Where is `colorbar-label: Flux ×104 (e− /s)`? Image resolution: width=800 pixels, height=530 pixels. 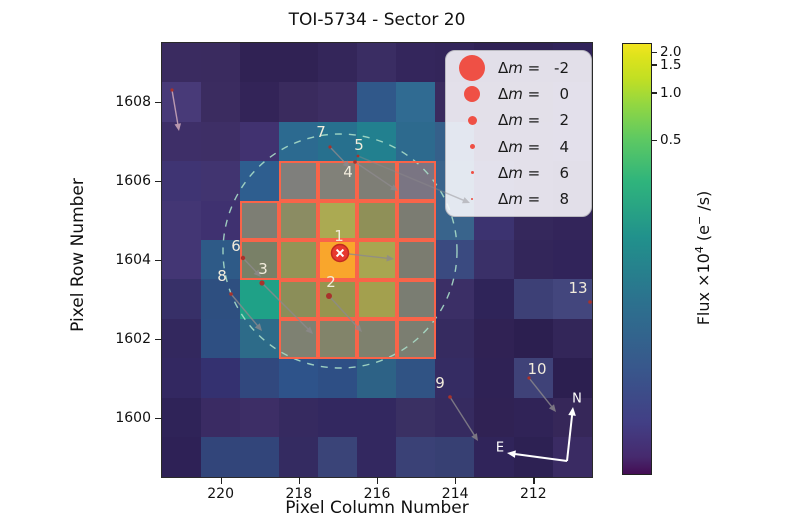 colorbar-label: Flux ×104 (e− /s) is located at coordinates (703, 258).